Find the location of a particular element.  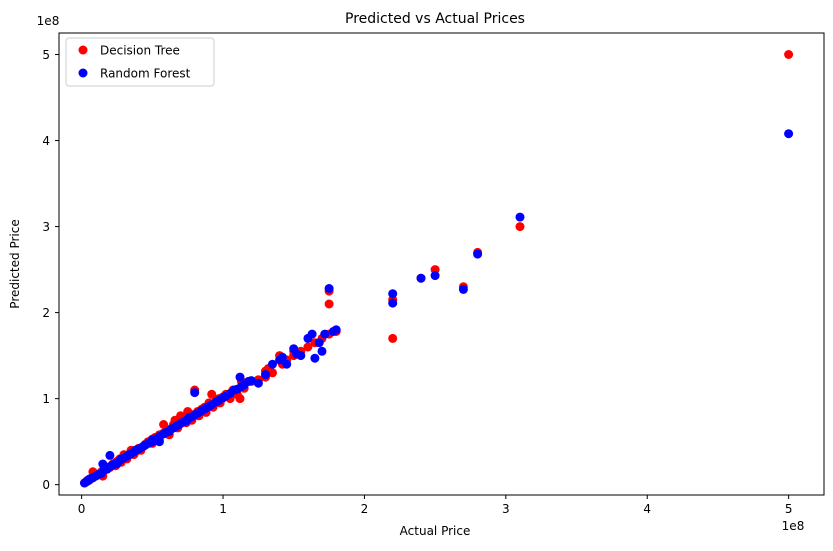

x-tick-label: 1 is located at coordinates (223, 509).